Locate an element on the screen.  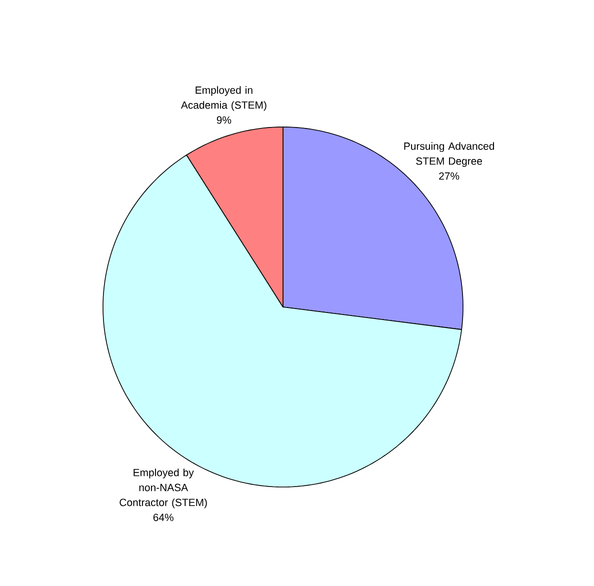
data-label: 64% is located at coordinates (163, 518).